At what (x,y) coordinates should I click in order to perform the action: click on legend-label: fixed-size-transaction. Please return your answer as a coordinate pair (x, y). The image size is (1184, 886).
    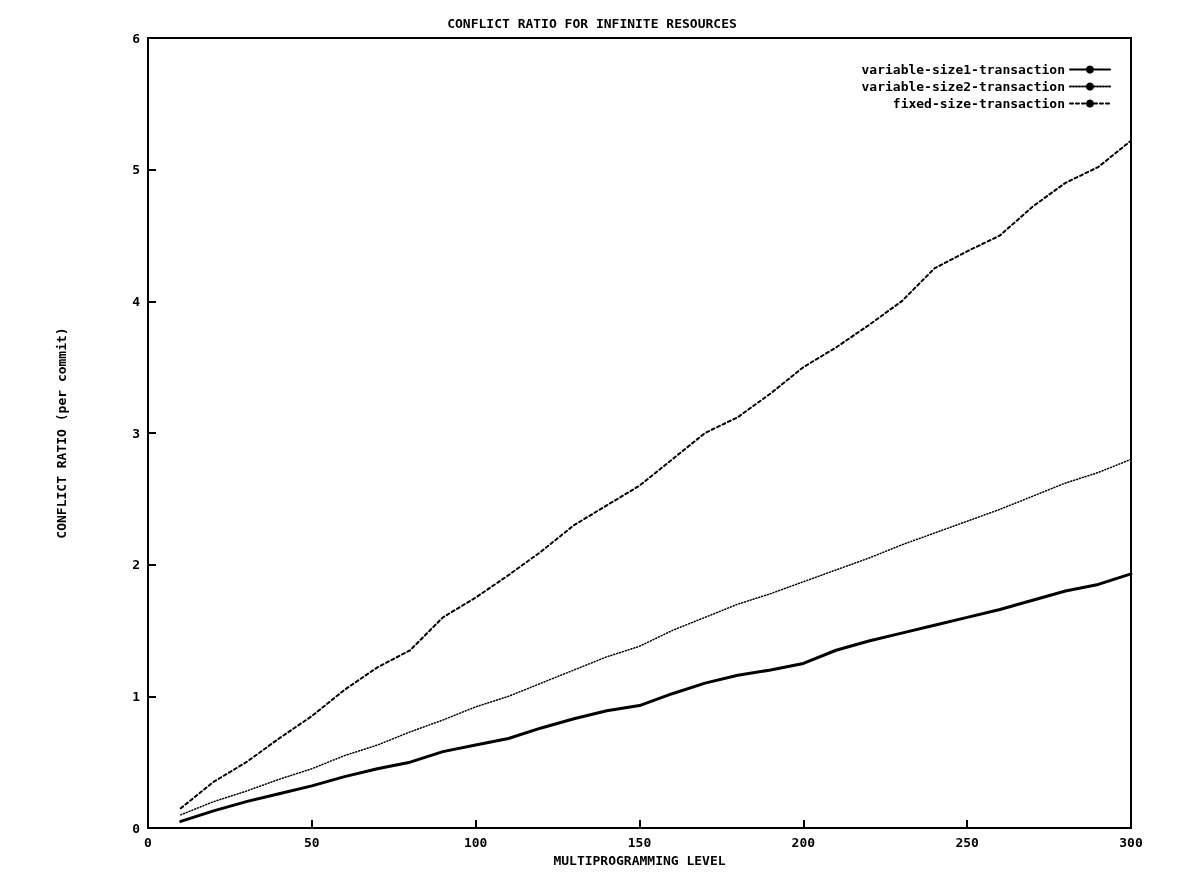
    Looking at the image, I should click on (978, 103).